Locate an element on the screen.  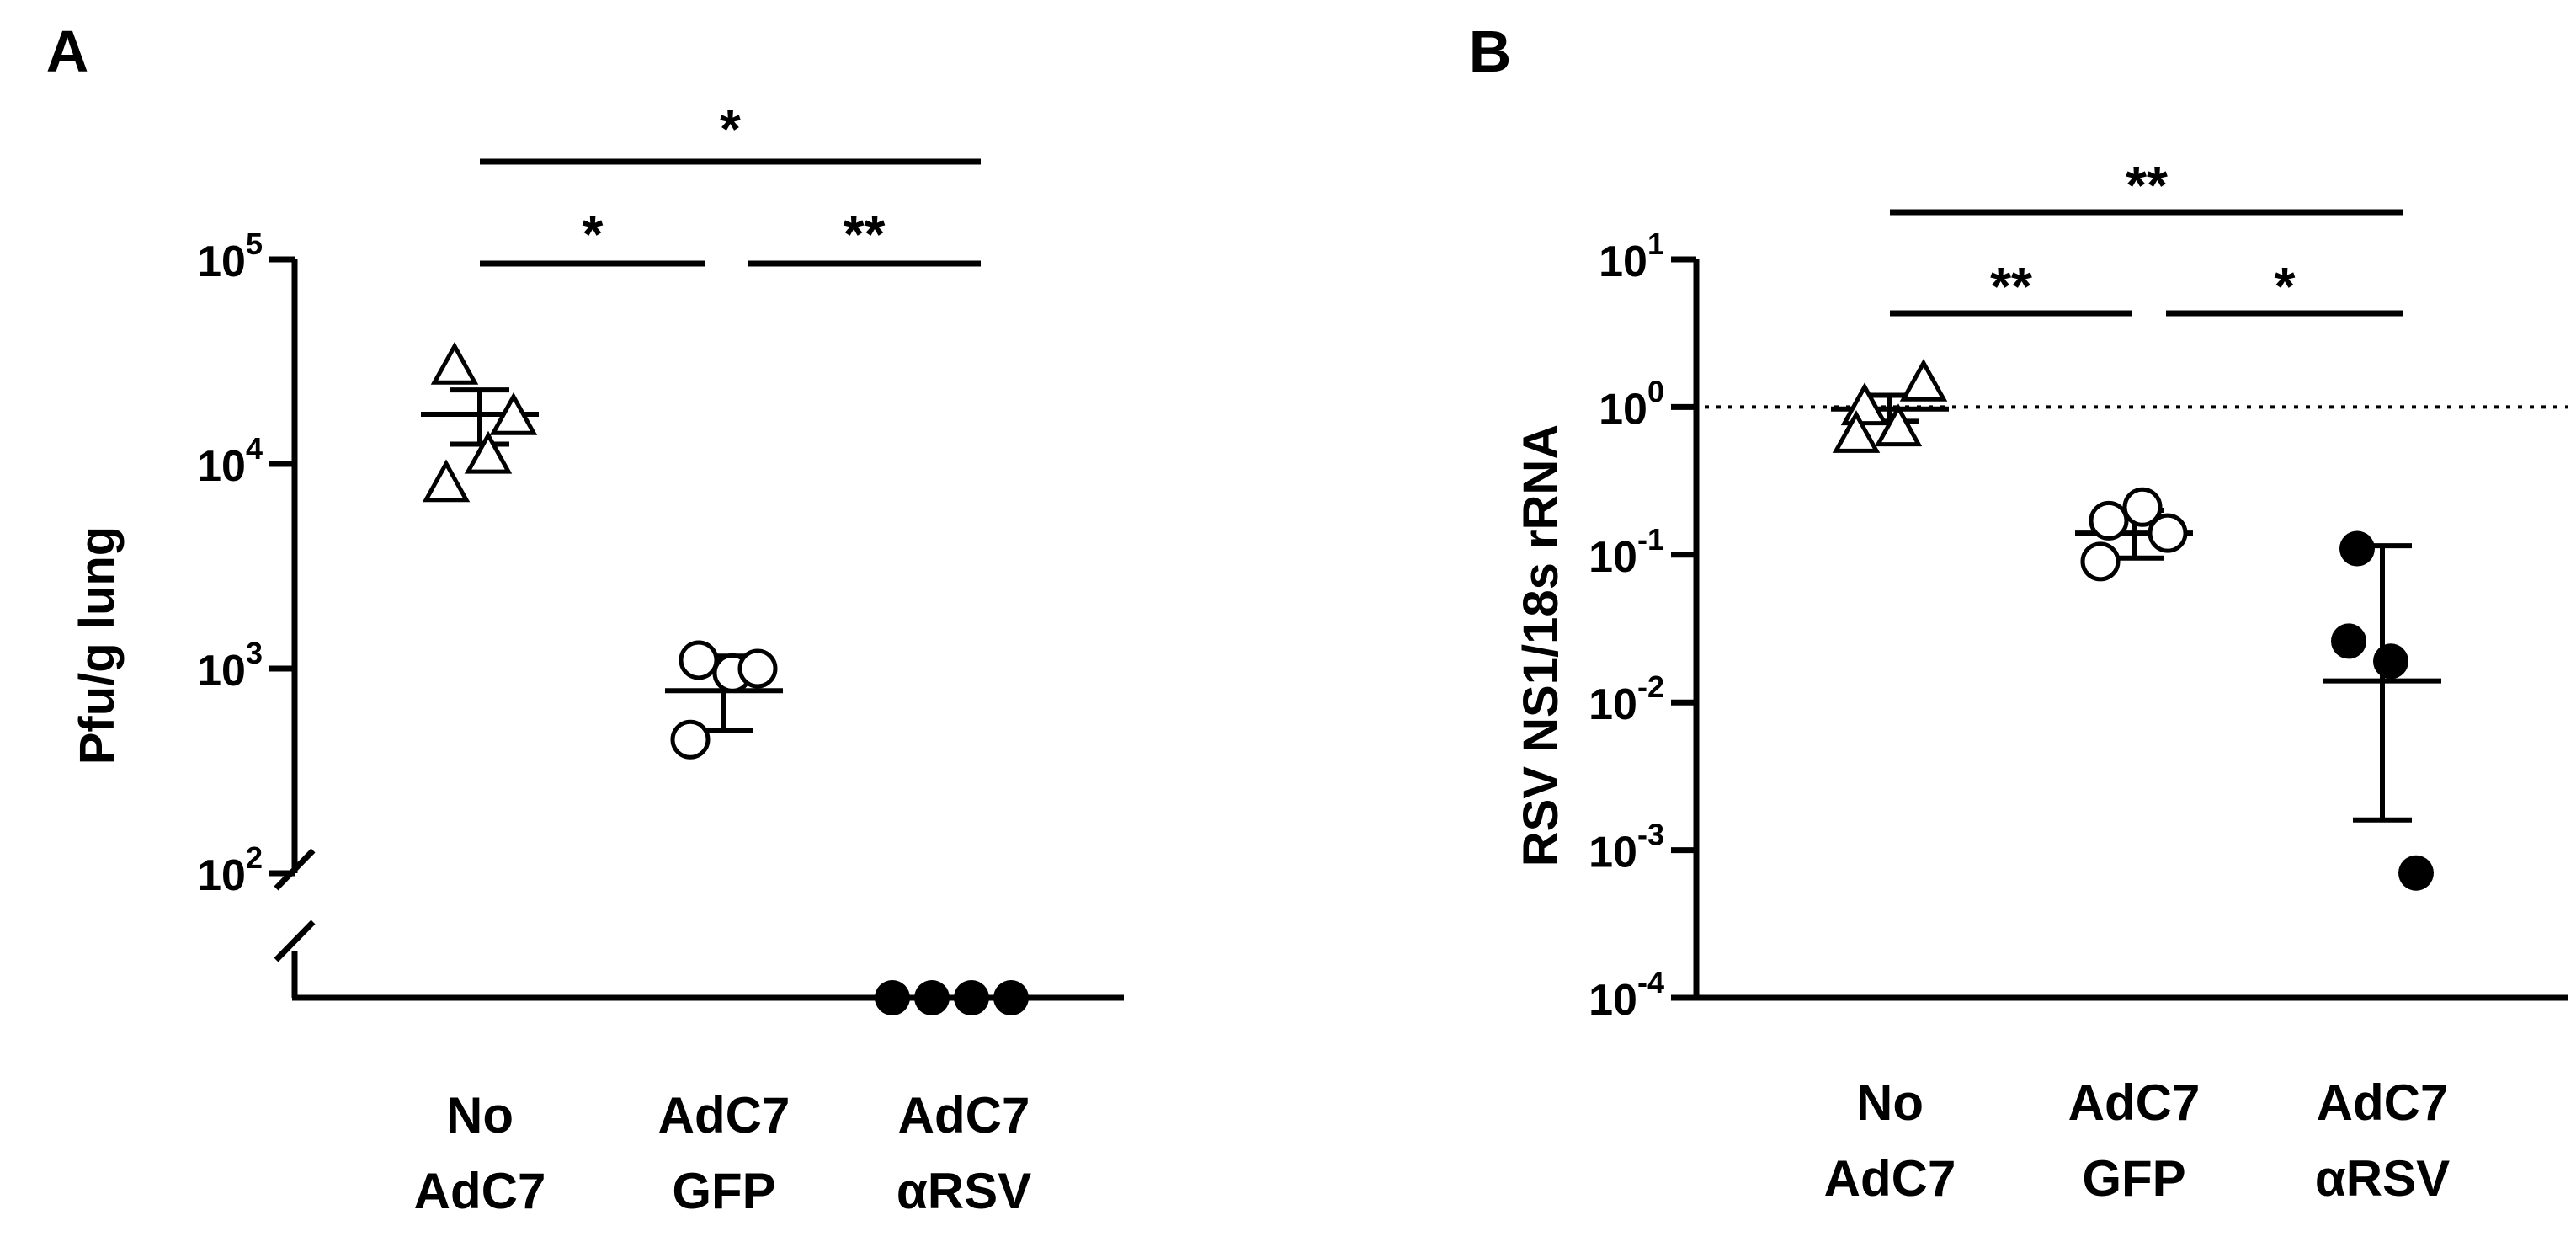
y-tick-label: 10⁴ is located at coordinates (230, 461).